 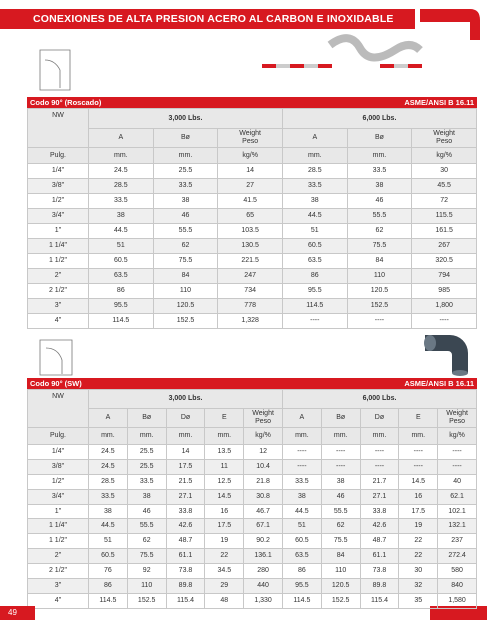 What do you see at coordinates (58, 216) in the screenshot?
I see `size-cell: 3/4"` at bounding box center [58, 216].